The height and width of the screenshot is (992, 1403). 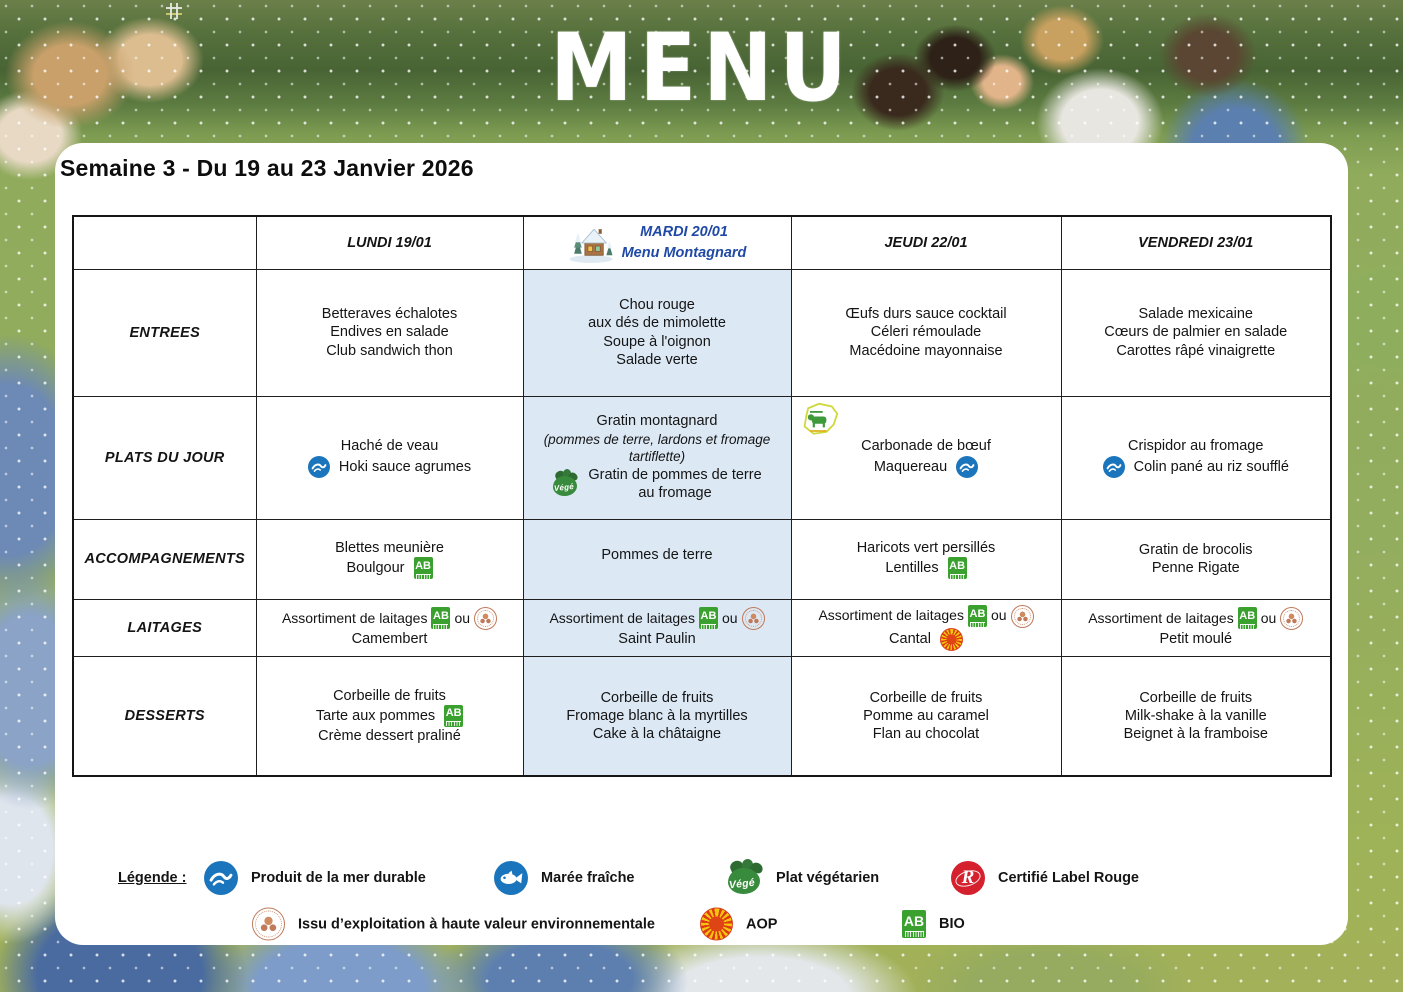 What do you see at coordinates (926, 547) in the screenshot?
I see `menu-item: Haricots vert persillés` at bounding box center [926, 547].